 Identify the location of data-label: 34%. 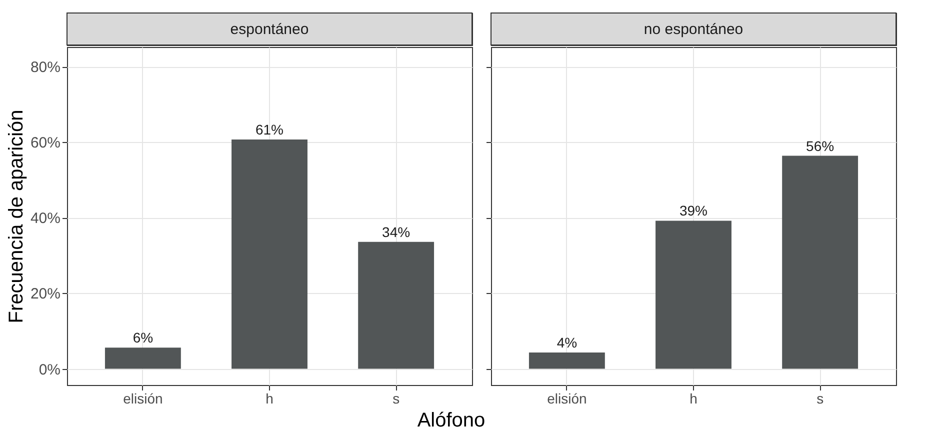
(396, 232).